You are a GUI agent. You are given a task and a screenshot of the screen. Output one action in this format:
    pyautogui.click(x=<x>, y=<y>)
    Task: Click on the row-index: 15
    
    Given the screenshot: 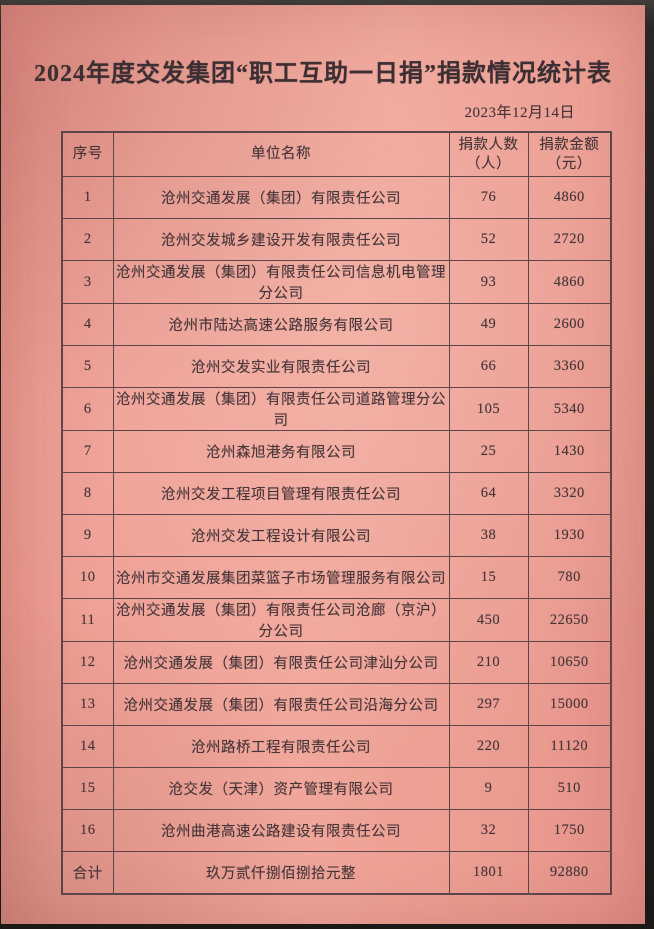 What is the action you would take?
    pyautogui.click(x=87, y=788)
    